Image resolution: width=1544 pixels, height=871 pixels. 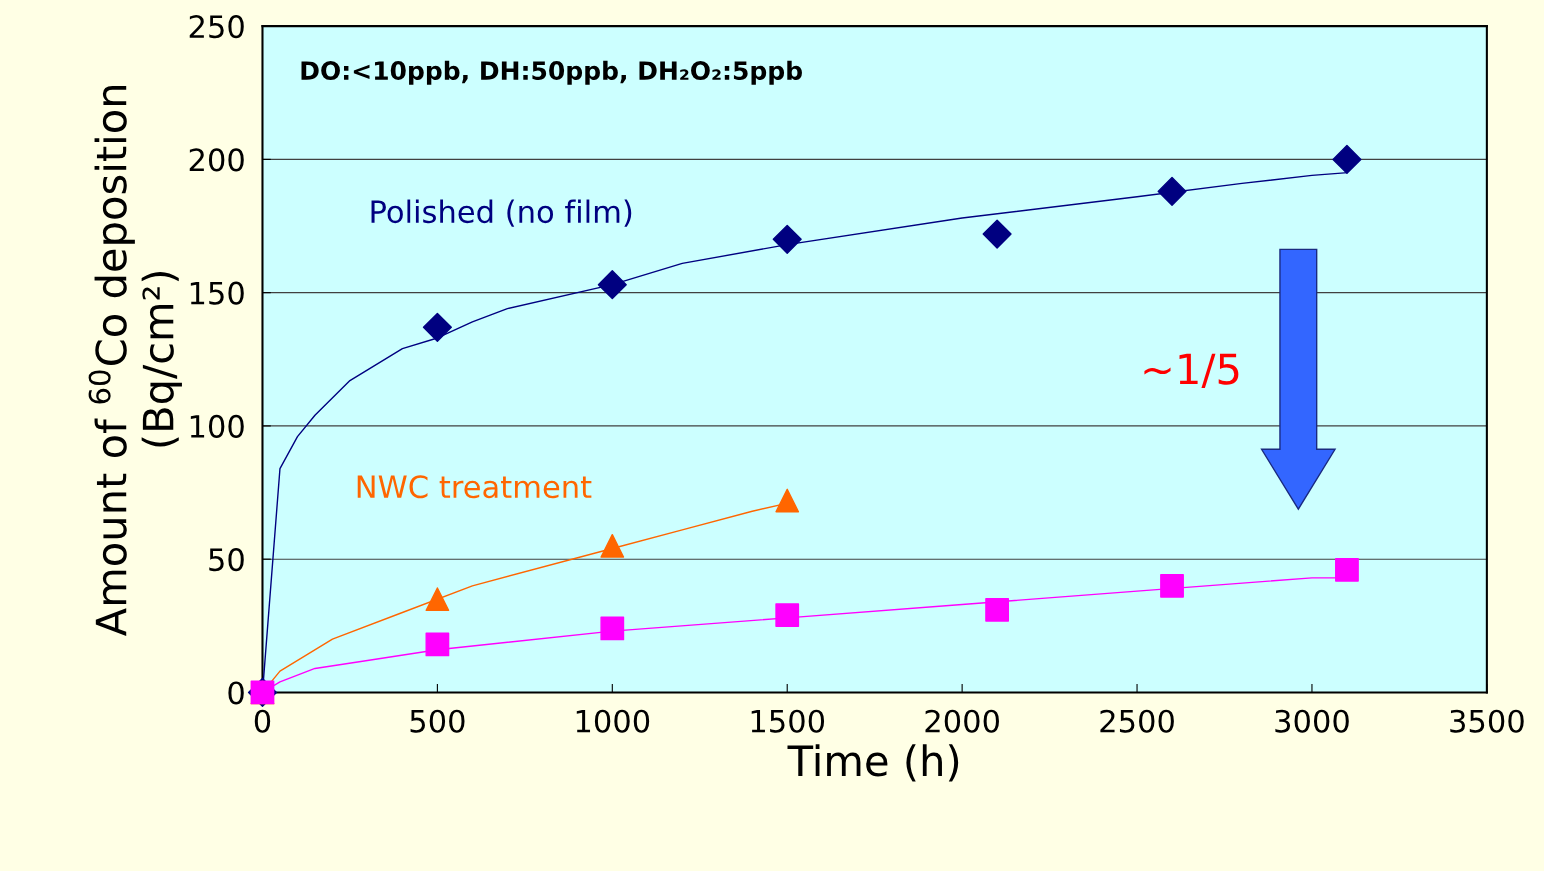 What do you see at coordinates (1191, 370) in the screenshot?
I see `annotation: ∼1/5` at bounding box center [1191, 370].